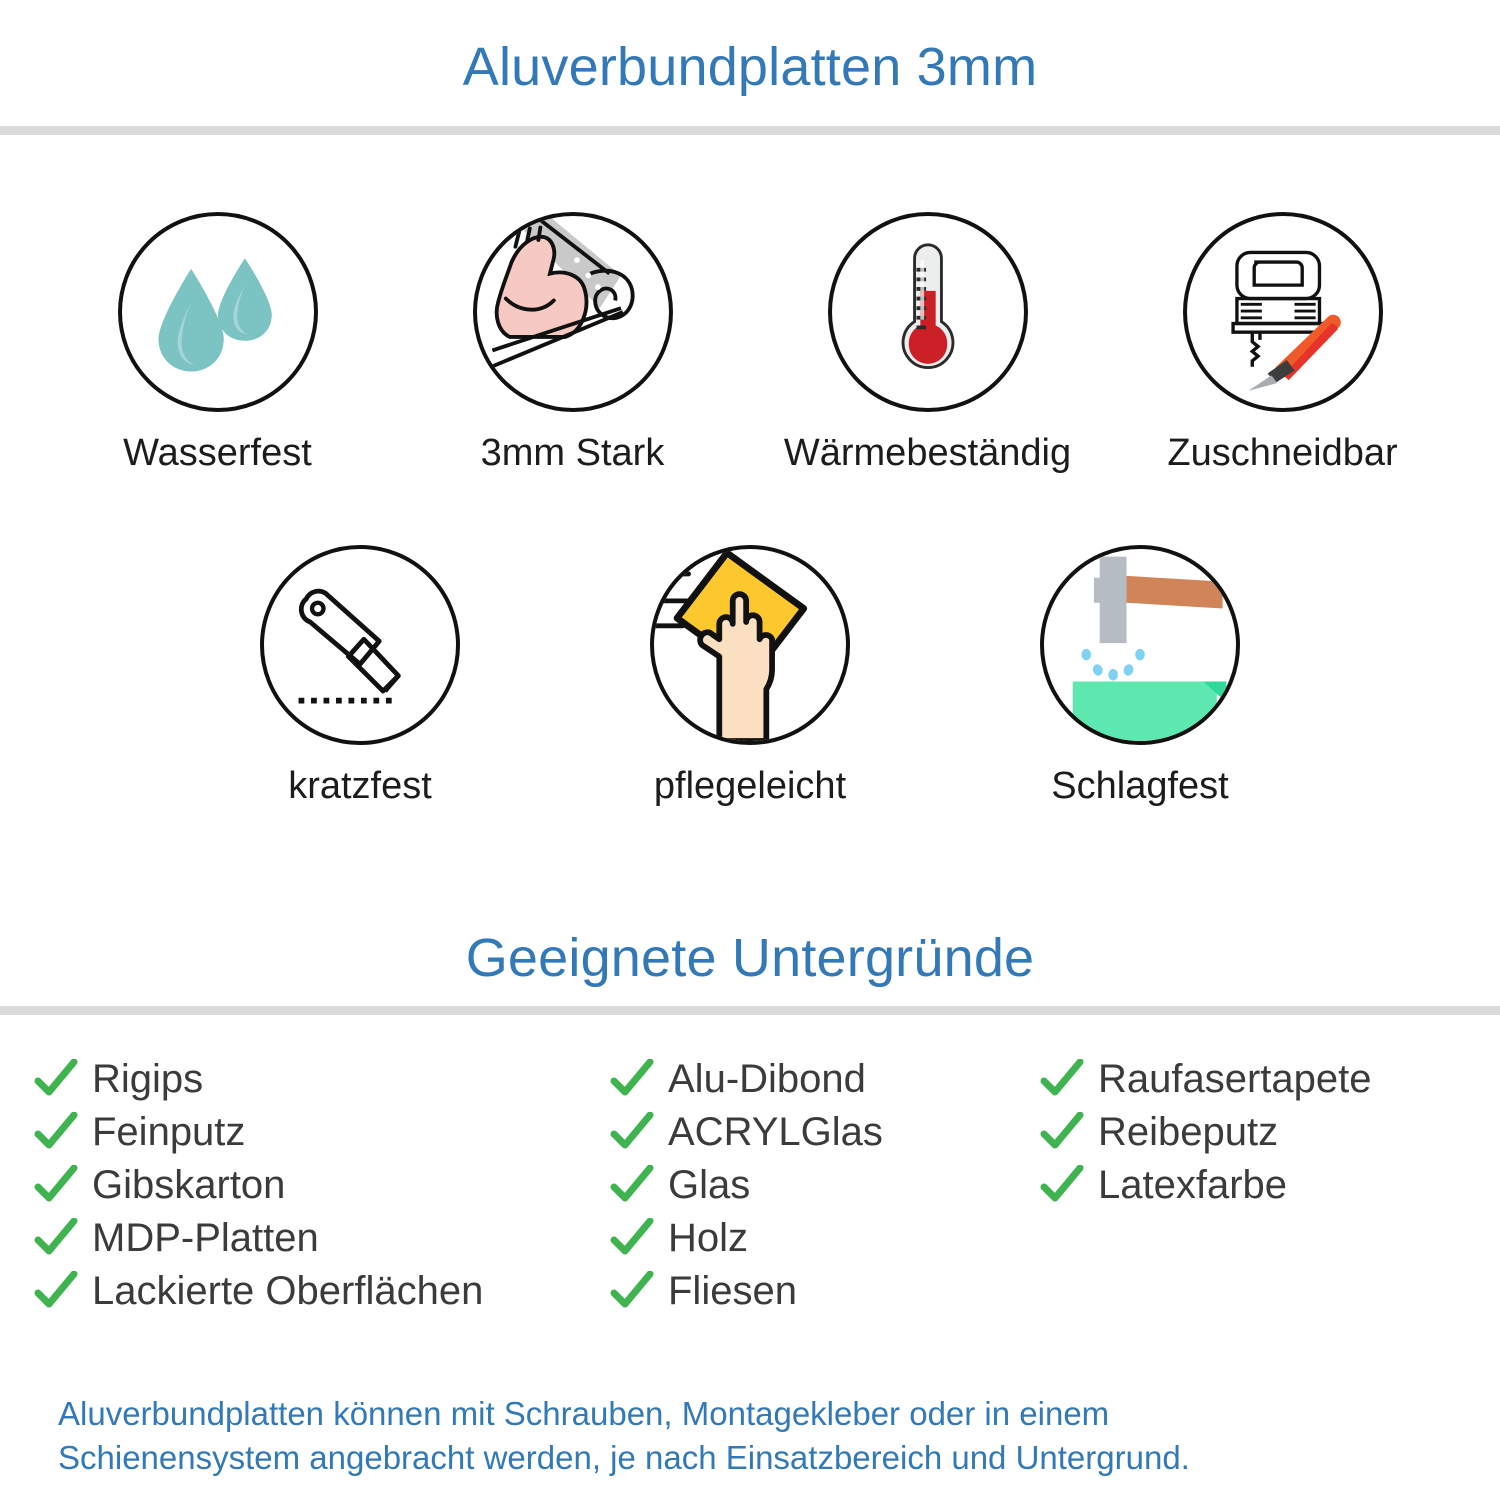 The image size is (1500, 1500). I want to click on list-item: Fliesen, so click(825, 1290).